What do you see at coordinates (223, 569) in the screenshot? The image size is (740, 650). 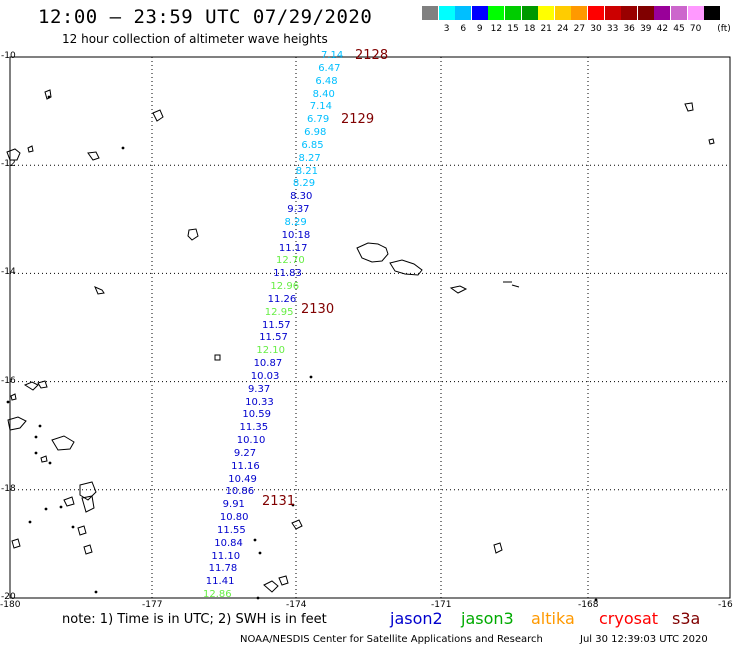 I see `wave-height-label: 11.78` at bounding box center [223, 569].